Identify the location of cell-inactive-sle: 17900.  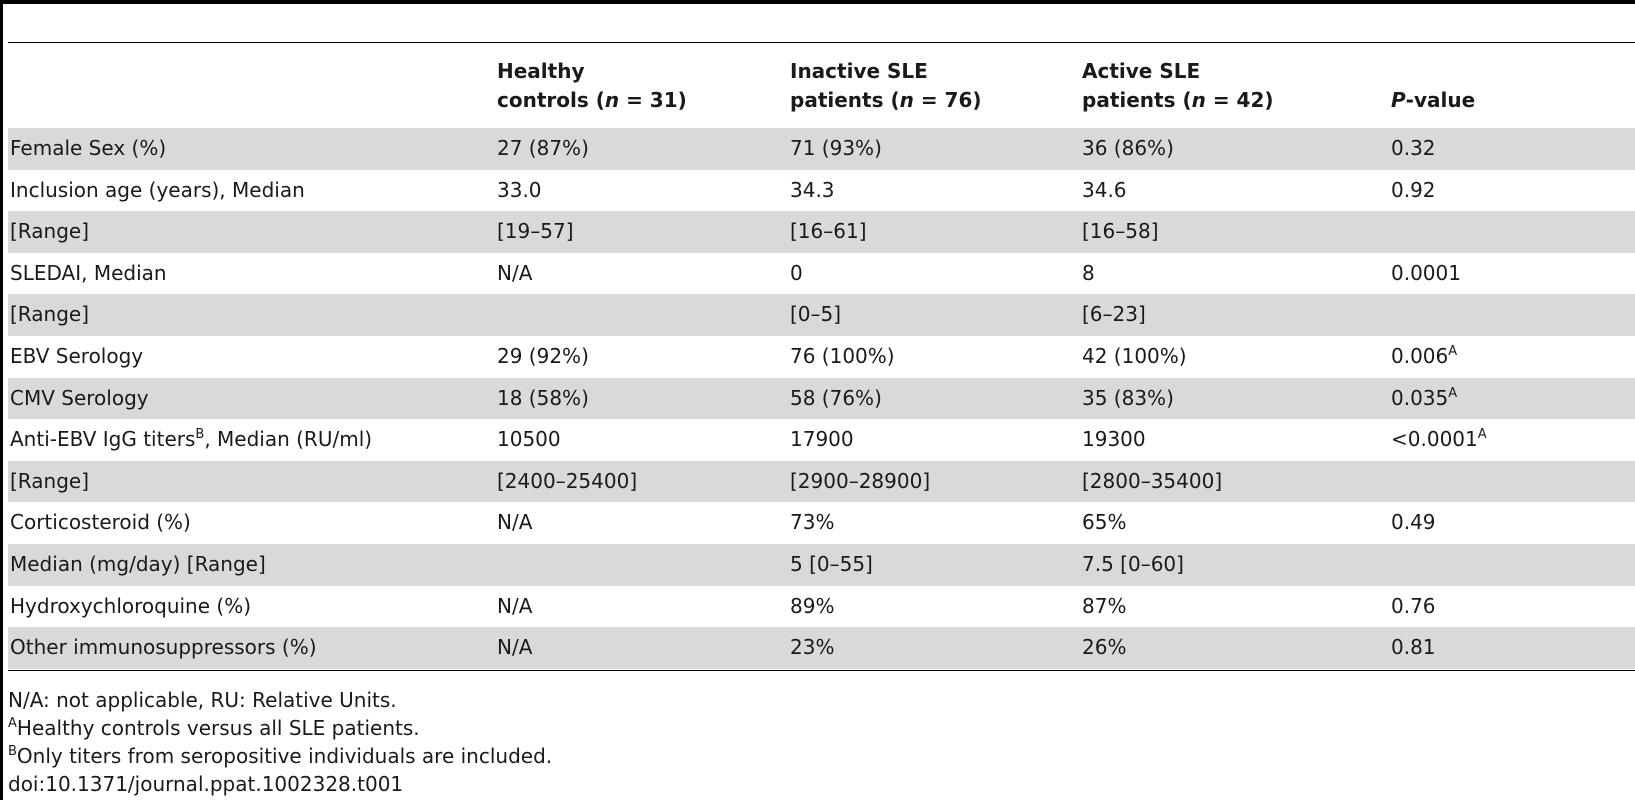
(822, 439).